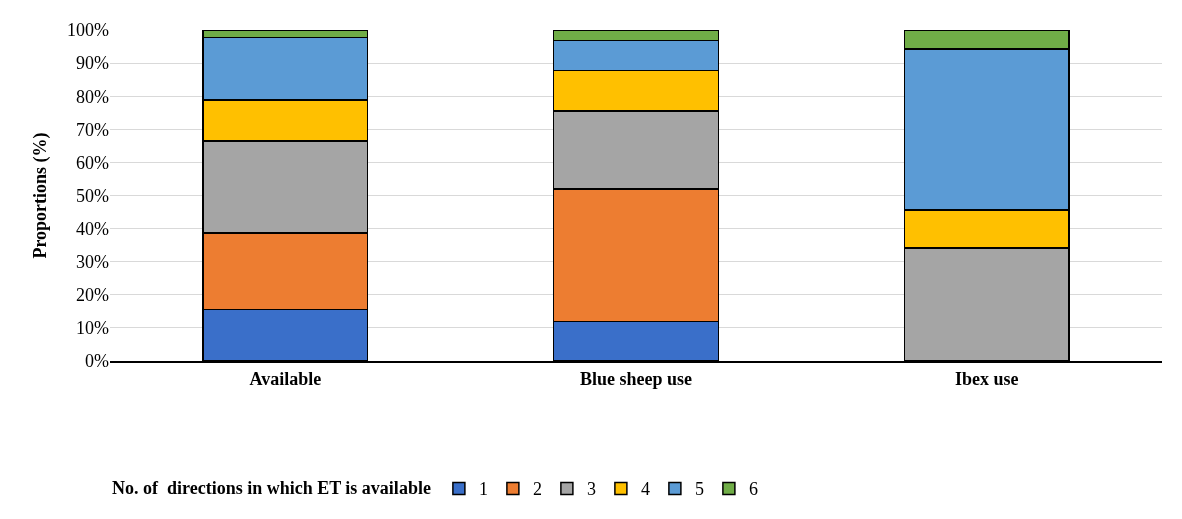 The image size is (1182, 519). What do you see at coordinates (92, 162) in the screenshot?
I see `y-tick-label: 60%` at bounding box center [92, 162].